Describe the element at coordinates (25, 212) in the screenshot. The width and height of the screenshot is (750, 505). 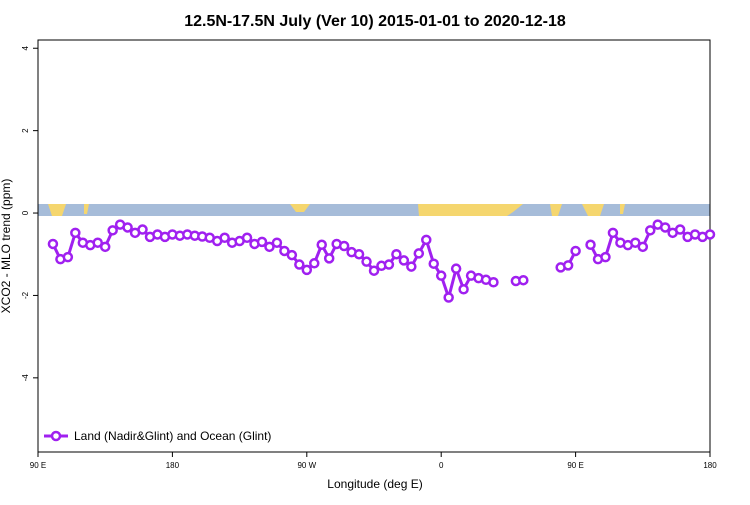
I see `y-tick-label: 0` at that location.